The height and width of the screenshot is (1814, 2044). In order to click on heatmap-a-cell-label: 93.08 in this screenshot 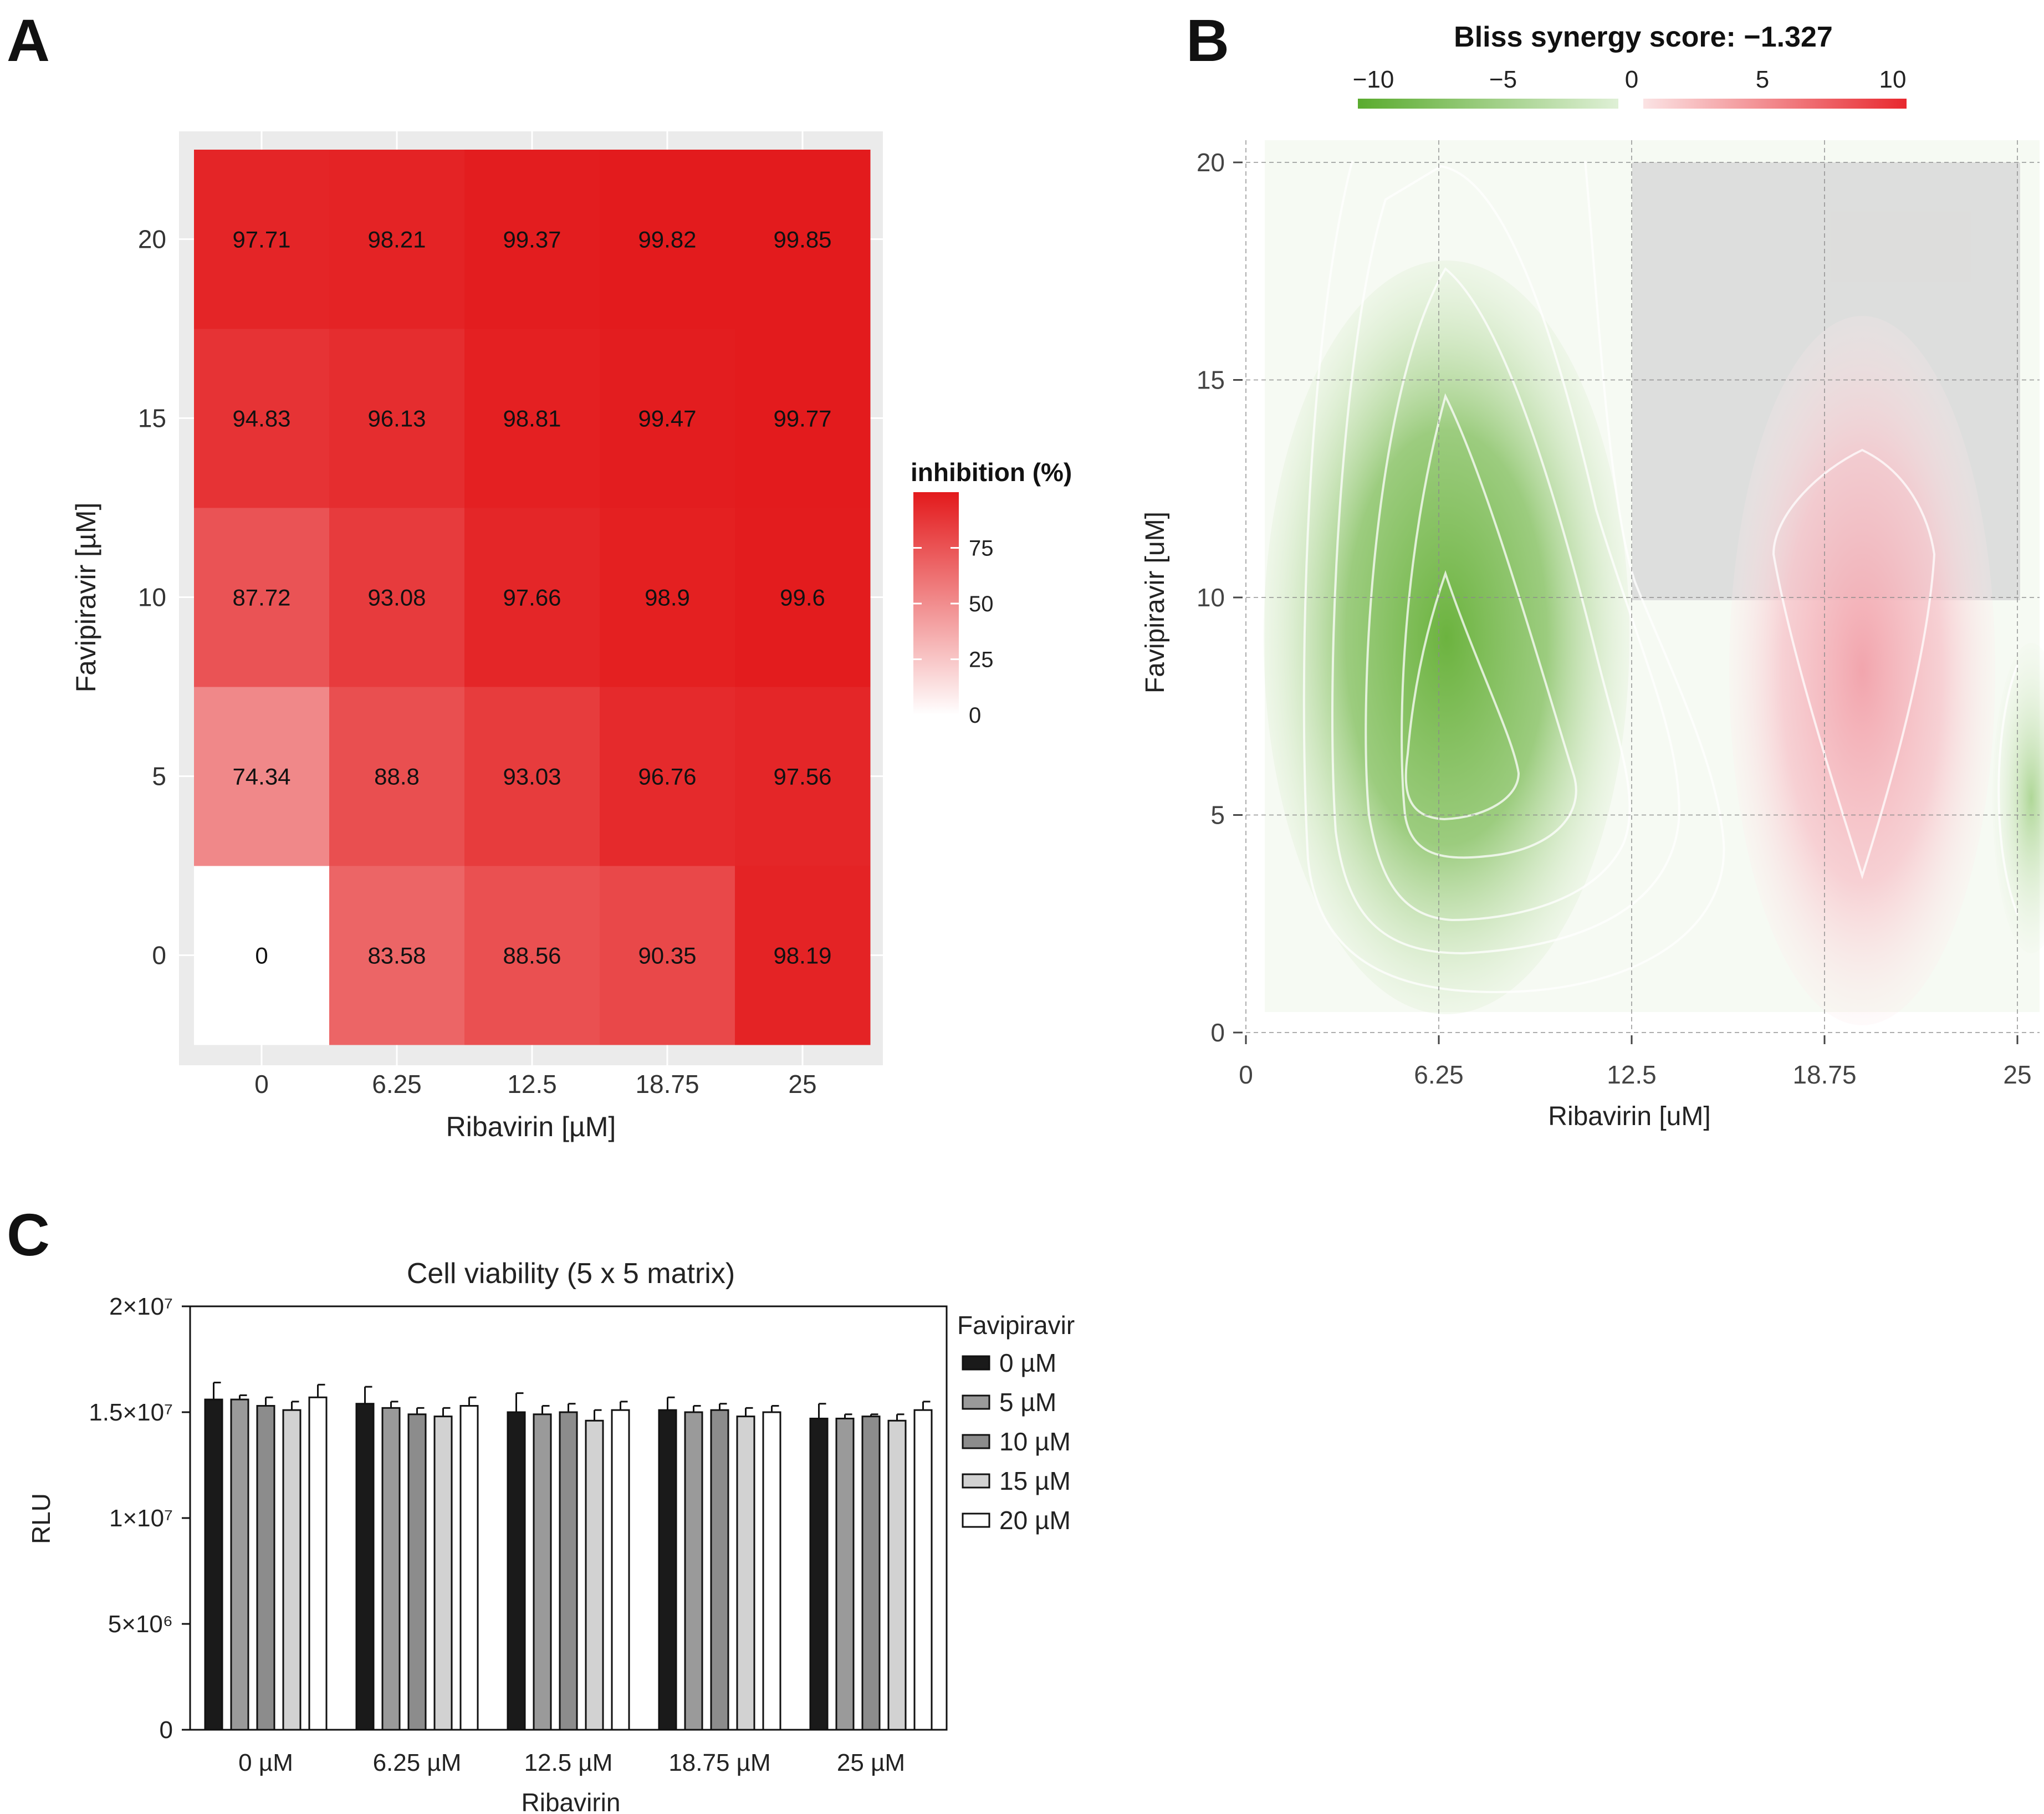, I will do `click(396, 598)`.